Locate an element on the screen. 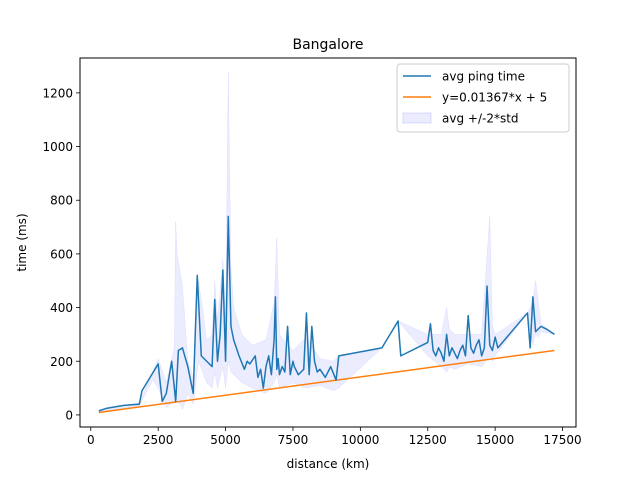  y-tick-label: 1000 is located at coordinates (57, 147).